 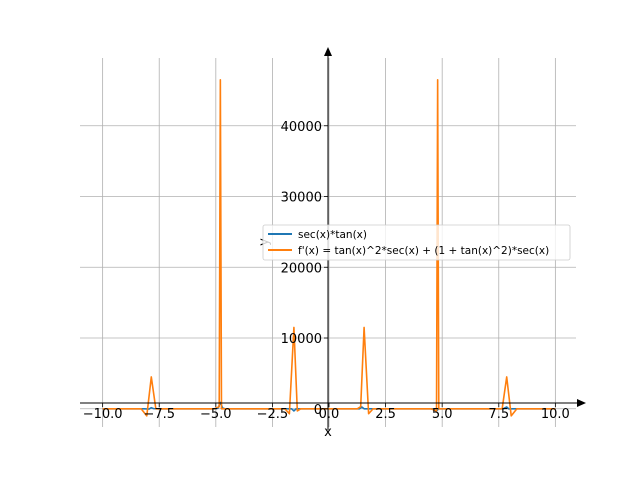 I want to click on legend-label-series-1: sec(x)*tan(x), so click(x=332, y=235).